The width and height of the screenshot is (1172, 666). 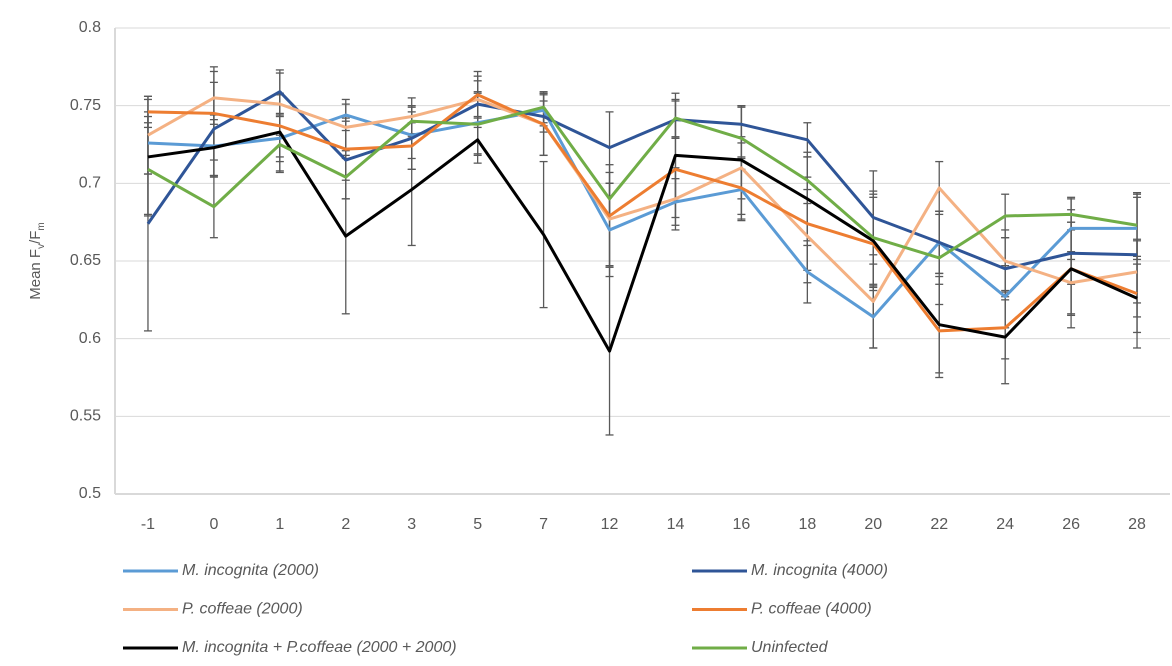 What do you see at coordinates (742, 524) in the screenshot?
I see `x-tick-label: 16` at bounding box center [742, 524].